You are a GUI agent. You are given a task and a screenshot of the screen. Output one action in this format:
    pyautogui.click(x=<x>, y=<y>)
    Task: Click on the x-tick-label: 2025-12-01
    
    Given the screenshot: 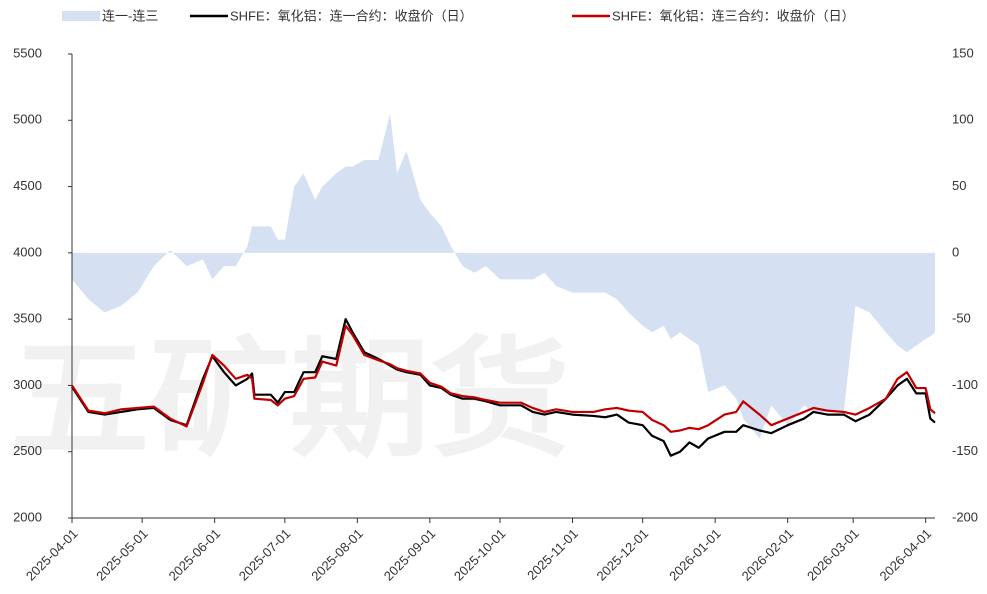 What is the action you would take?
    pyautogui.click(x=623, y=555)
    